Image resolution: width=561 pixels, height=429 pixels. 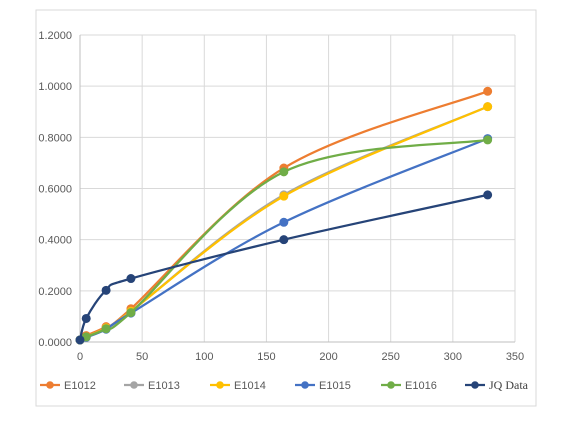 I want to click on y-tick-label: 0.4000, so click(x=55, y=241).